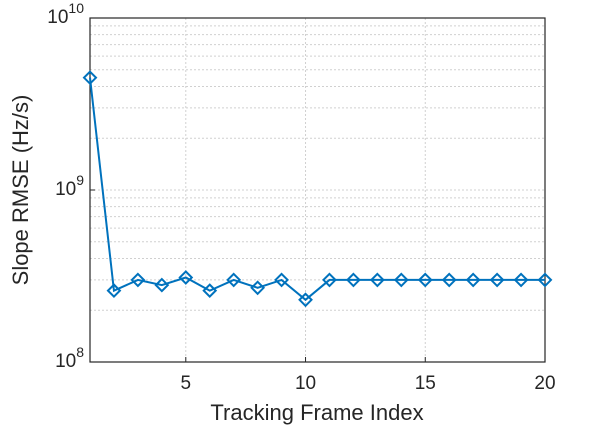 This screenshot has width=598, height=435. I want to click on x-tick-label: 20, so click(544, 383).